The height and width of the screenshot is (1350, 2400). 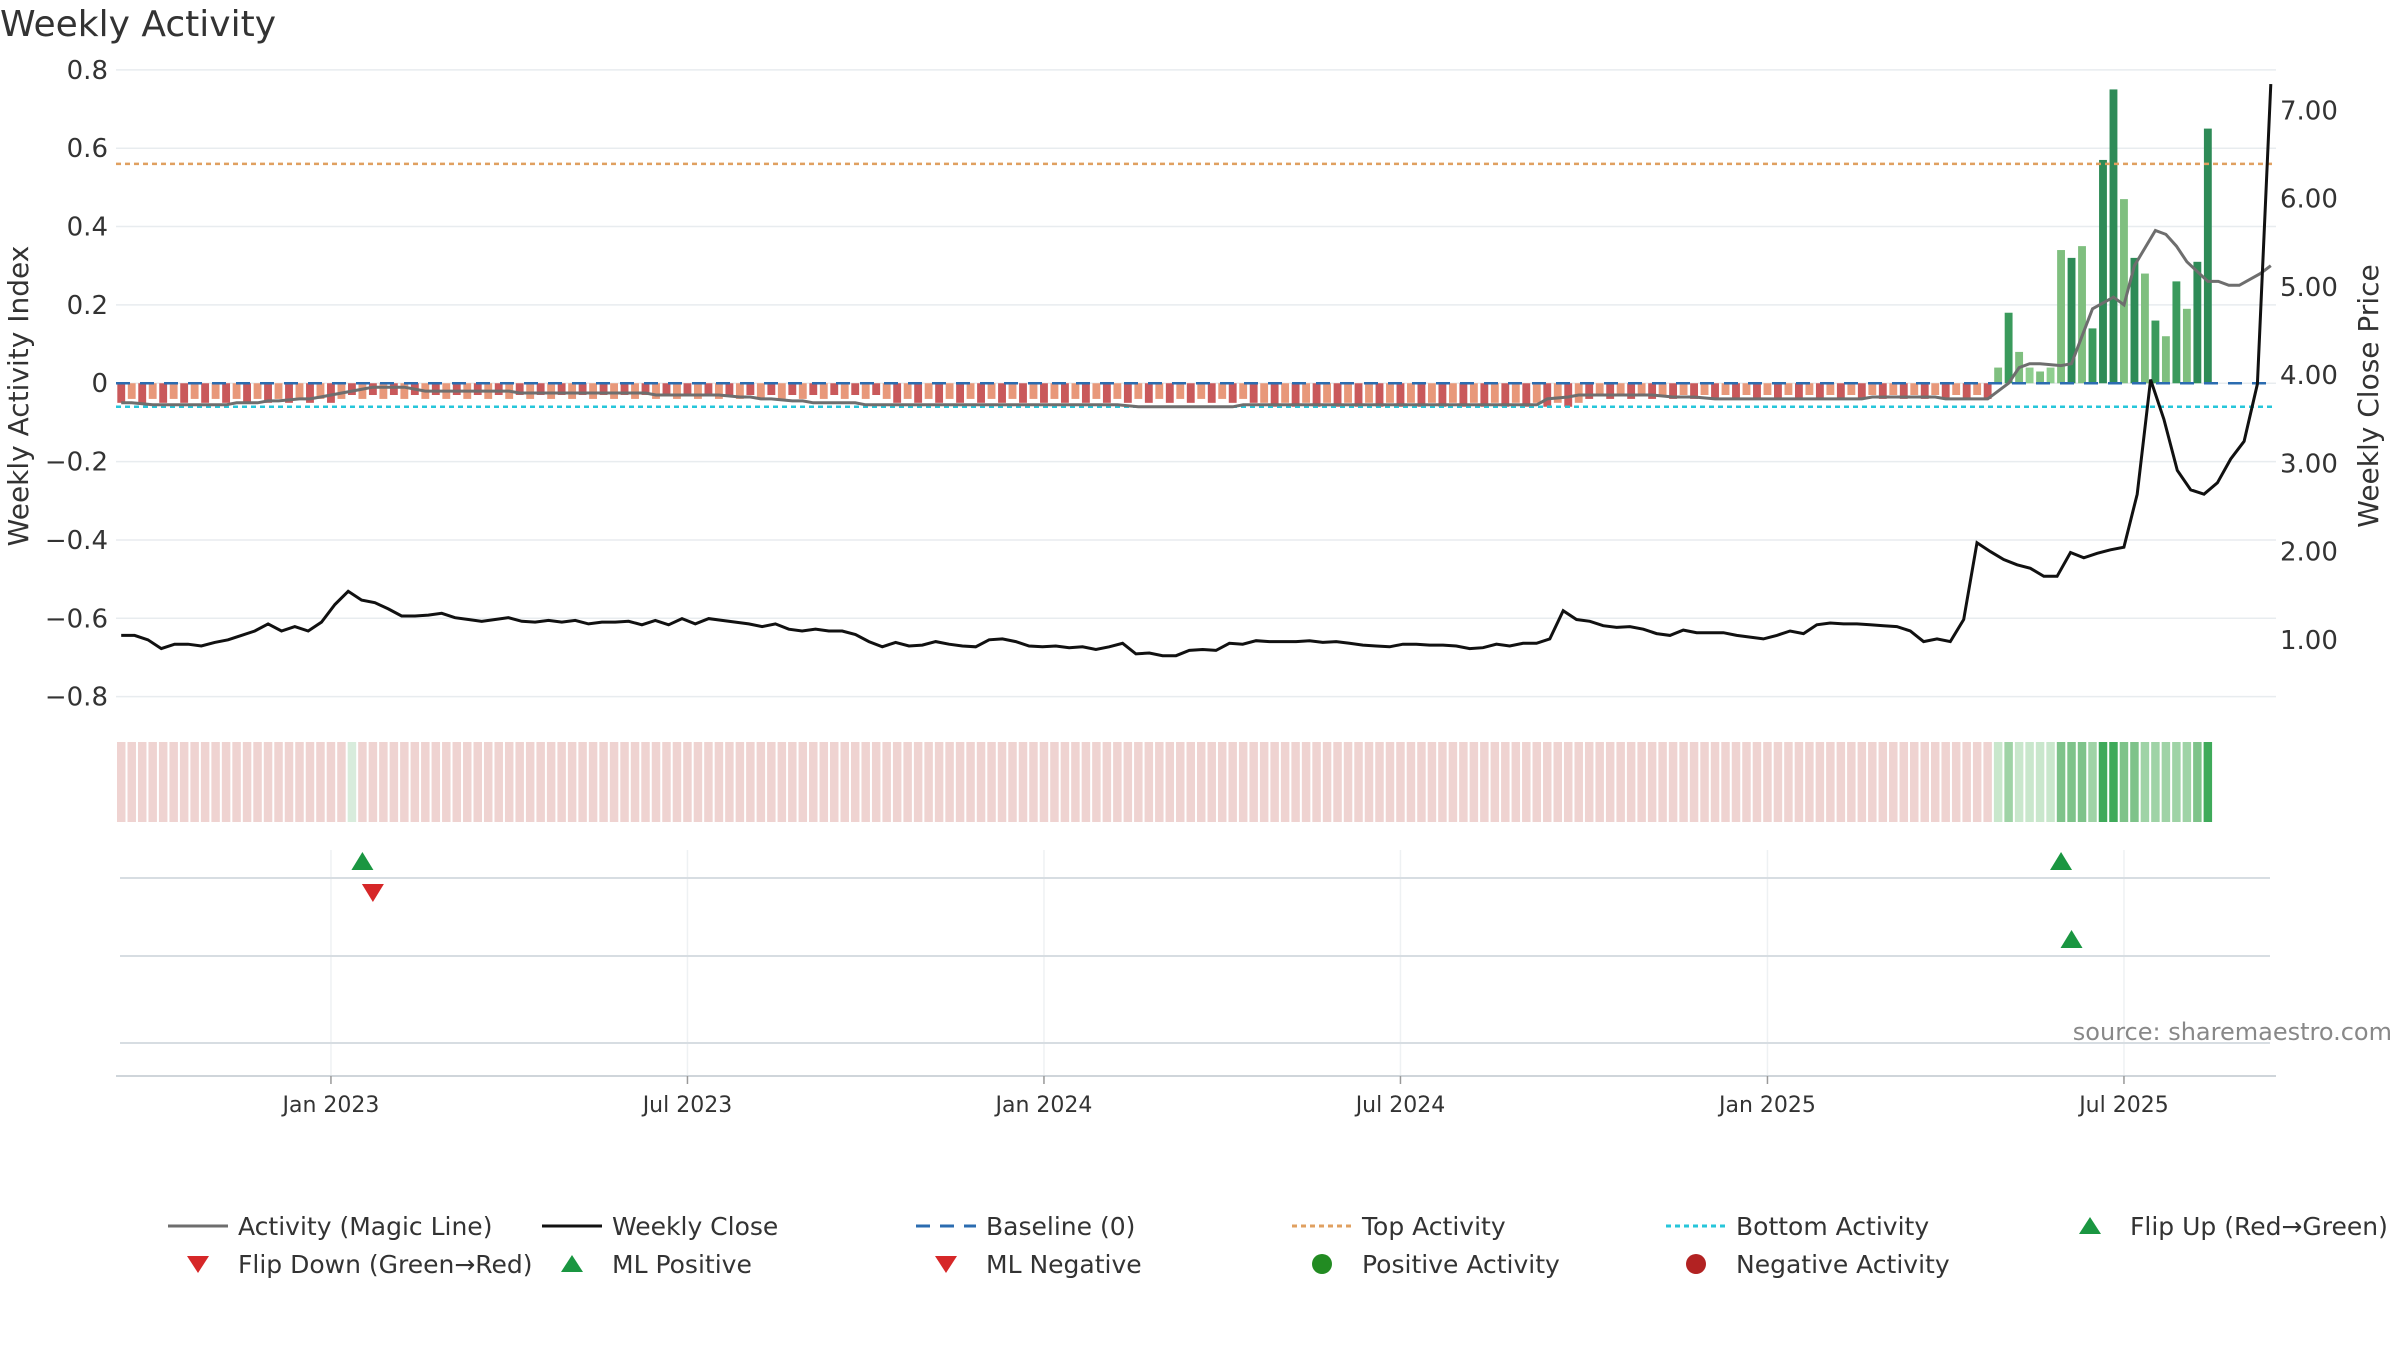 I want to click on y-tick-label-left: −0.6, so click(x=76, y=619).